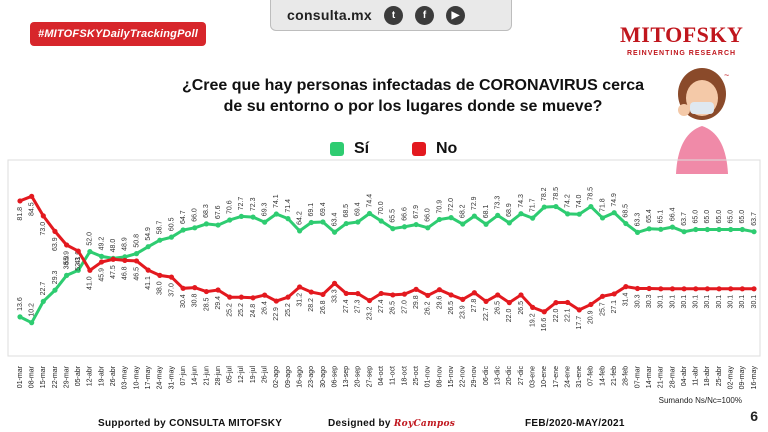  What do you see at coordinates (509, 376) in the screenshot?
I see `x-tick-label: 20-dic` at bounding box center [509, 376].